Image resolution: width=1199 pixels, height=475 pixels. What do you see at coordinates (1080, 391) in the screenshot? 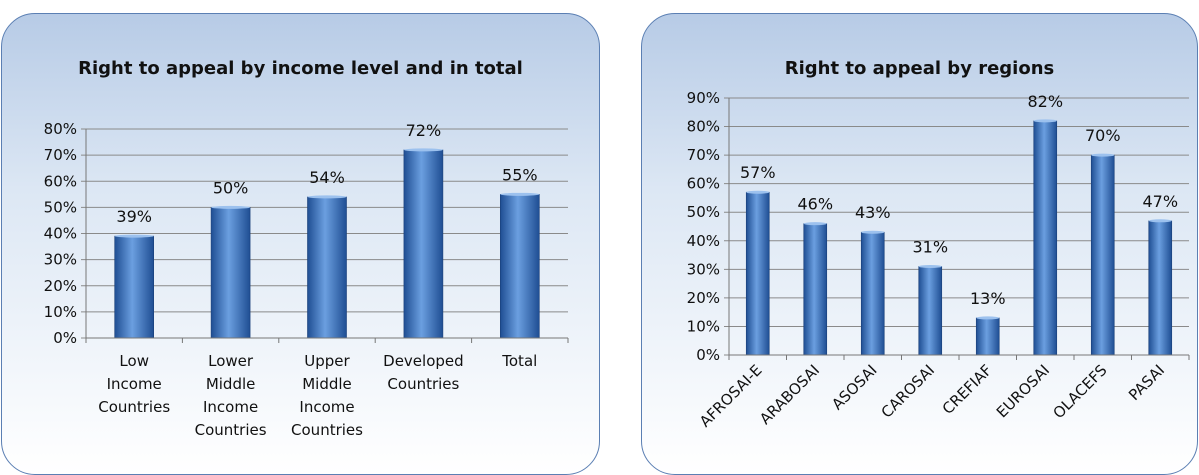
I see `x-tick-label: OLACEFS` at bounding box center [1080, 391].